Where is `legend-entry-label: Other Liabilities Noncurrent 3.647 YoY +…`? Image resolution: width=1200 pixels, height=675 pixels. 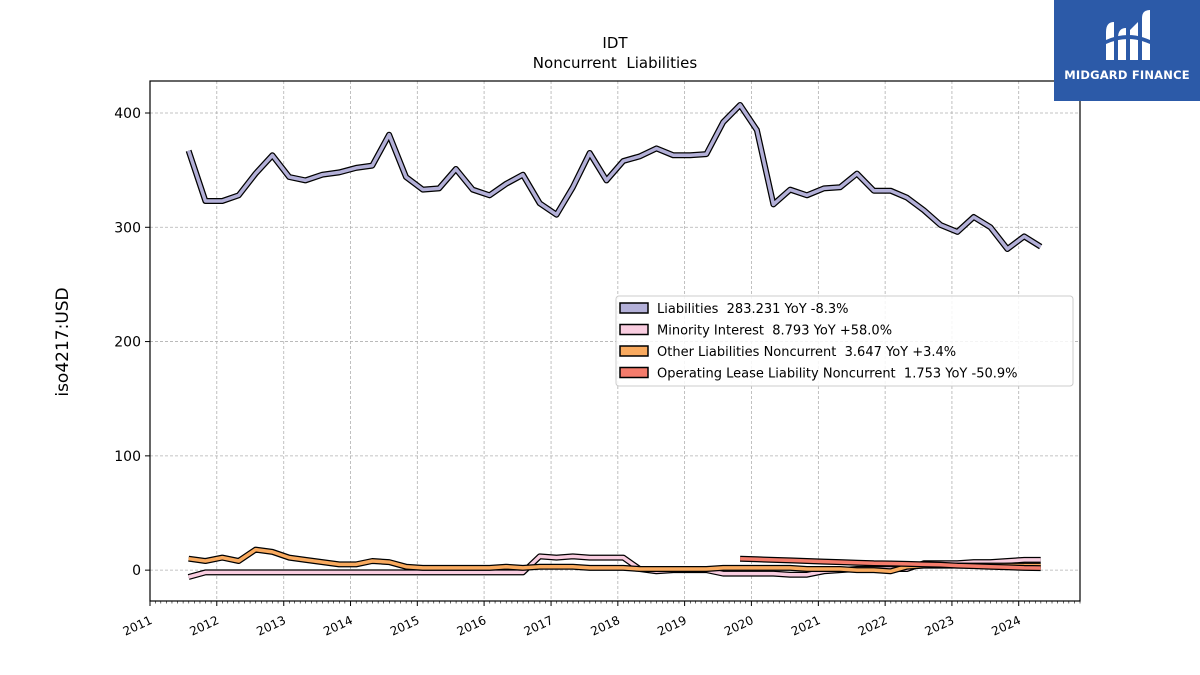 legend-entry-label: Other Liabilities Noncurrent 3.647 YoY +… is located at coordinates (806, 352).